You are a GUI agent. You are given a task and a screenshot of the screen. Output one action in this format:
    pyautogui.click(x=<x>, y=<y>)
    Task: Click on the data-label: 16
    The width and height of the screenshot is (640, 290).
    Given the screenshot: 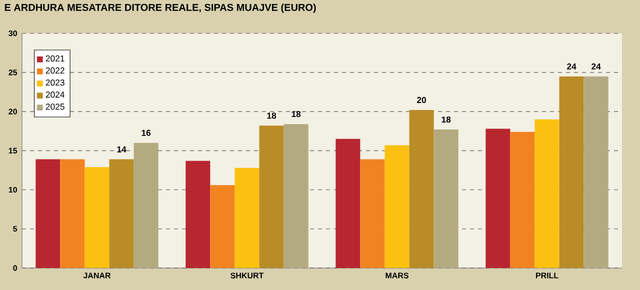 What is the action you would take?
    pyautogui.click(x=146, y=133)
    